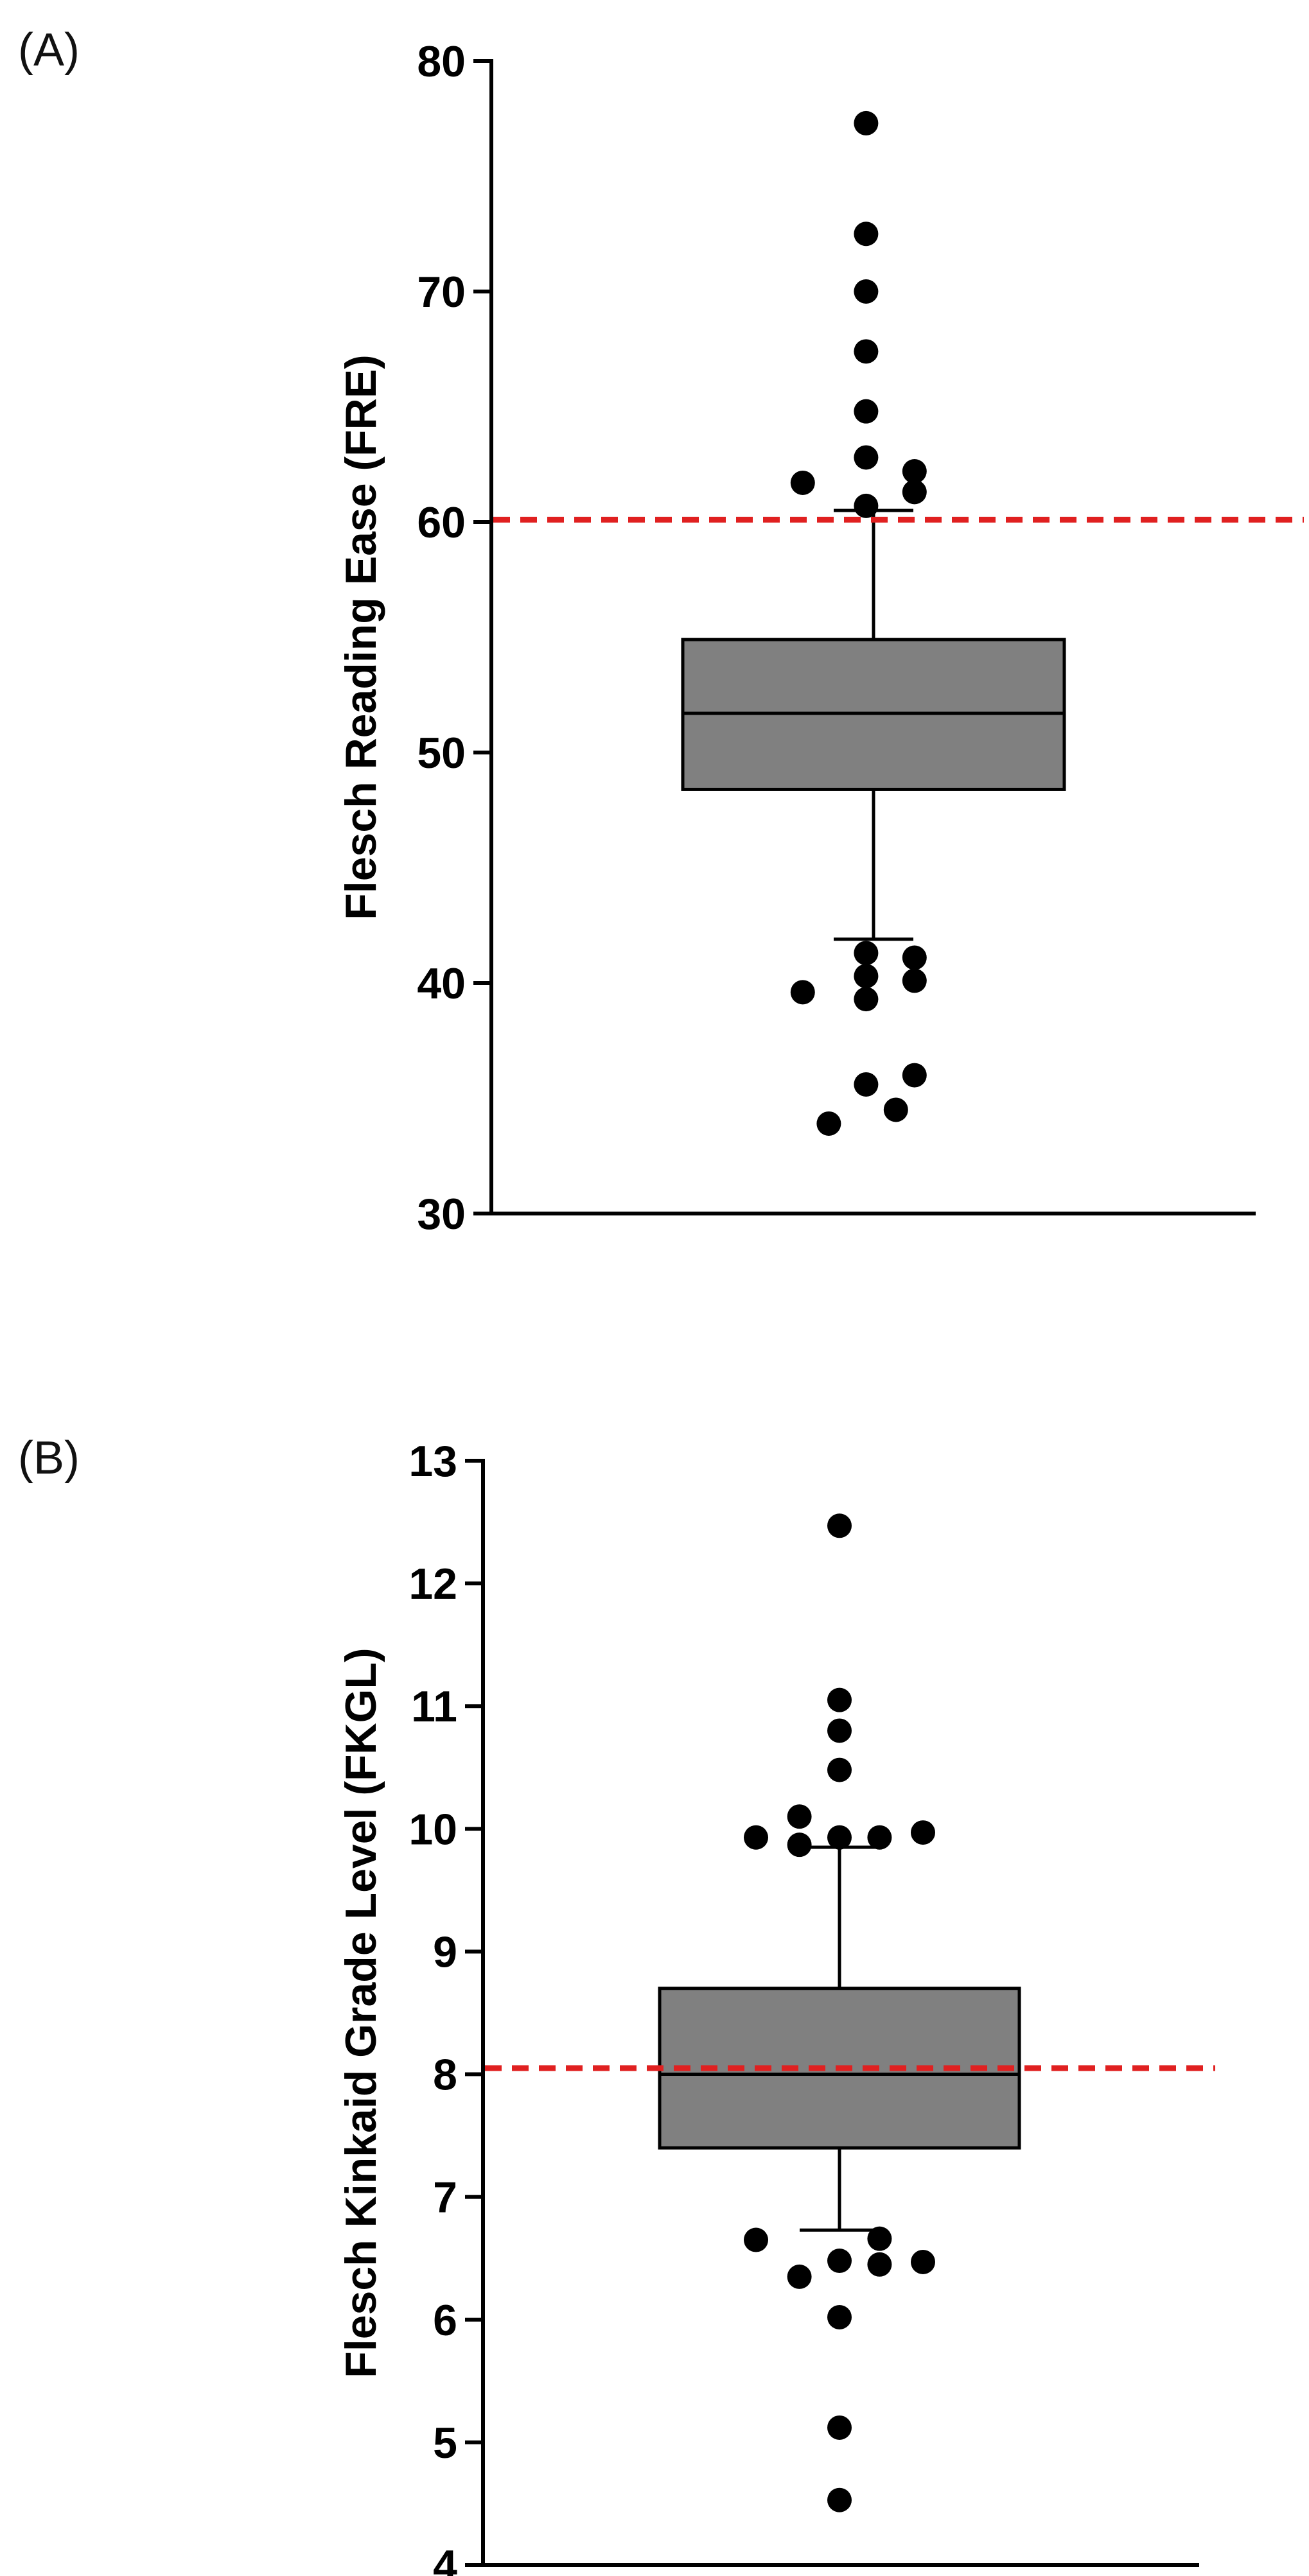  Describe the element at coordinates (441, 292) in the screenshot. I see `y-tick-label: 70` at that location.